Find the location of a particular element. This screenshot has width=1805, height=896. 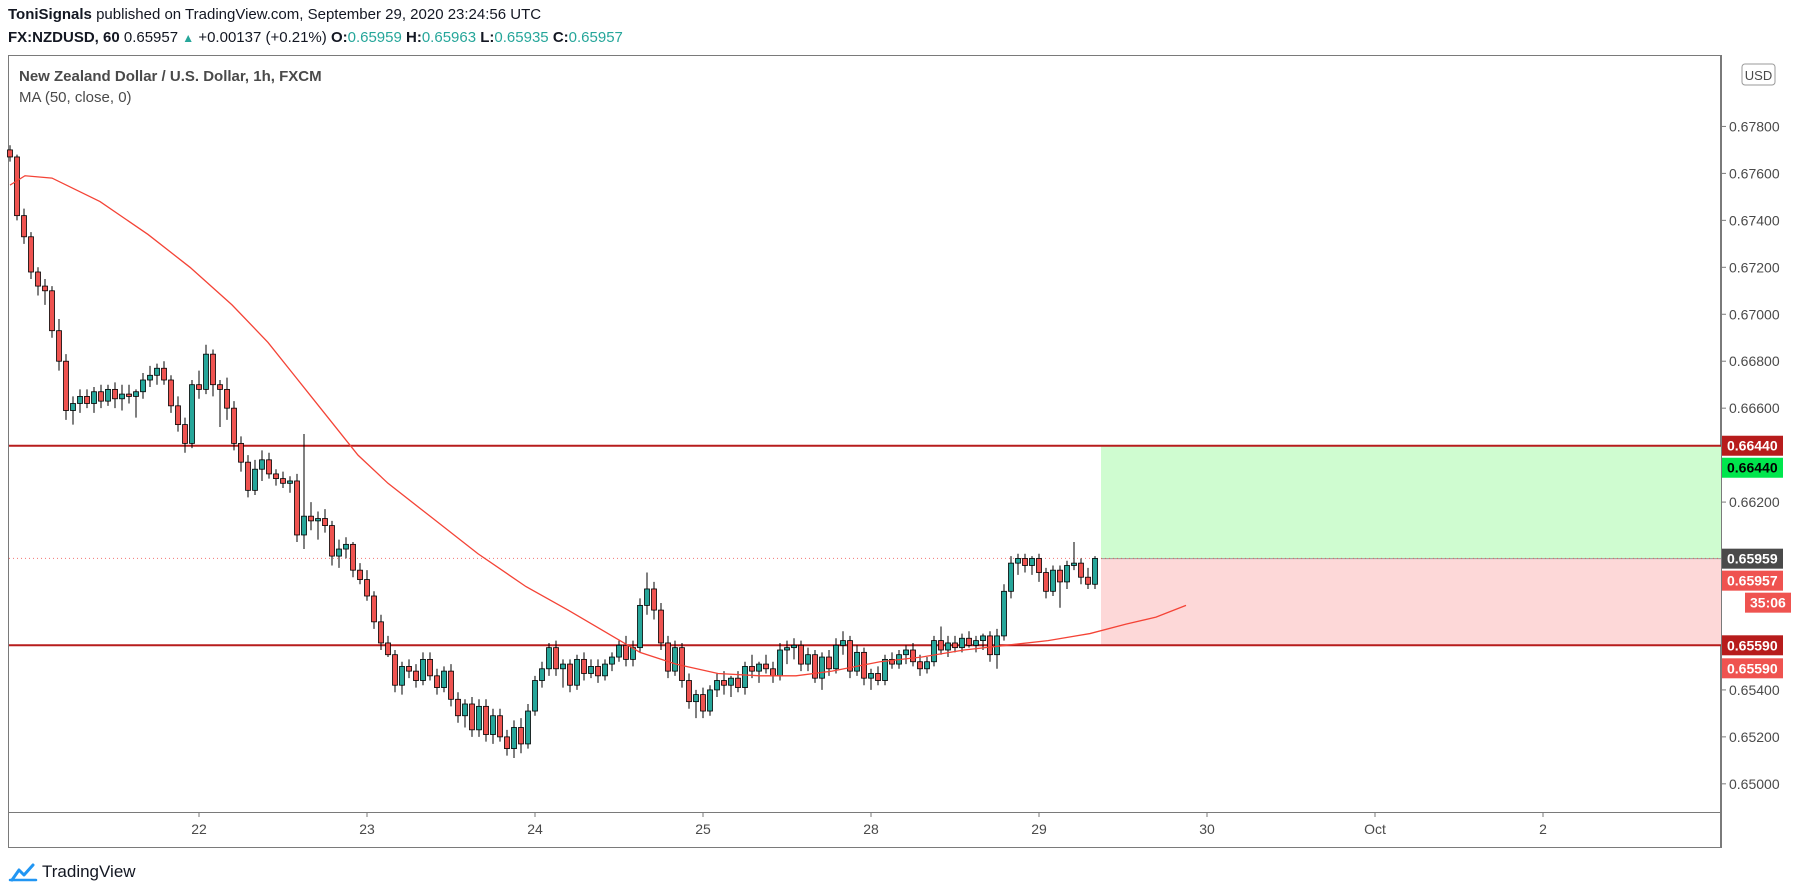

brand-logo: TradingView is located at coordinates (72, 872).